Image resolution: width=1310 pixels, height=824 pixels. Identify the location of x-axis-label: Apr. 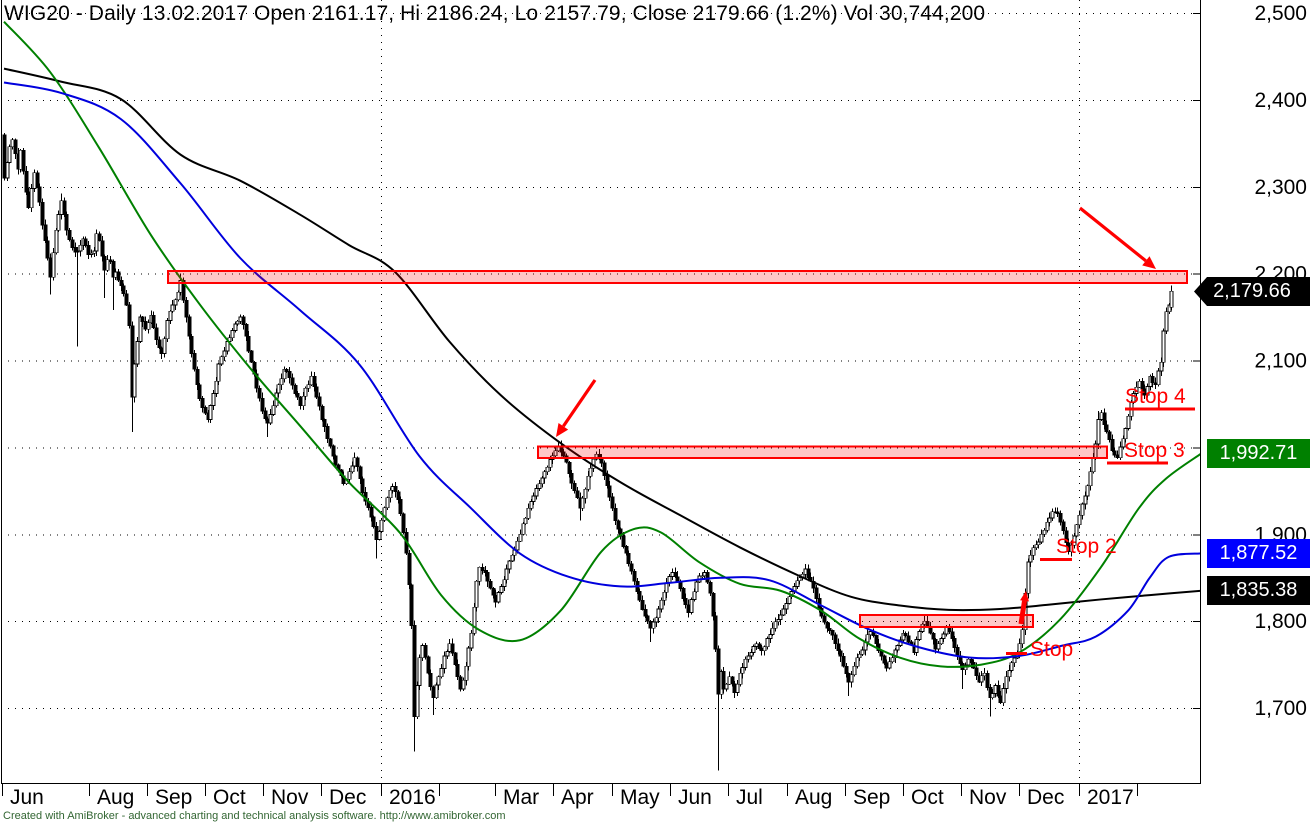
(577, 797).